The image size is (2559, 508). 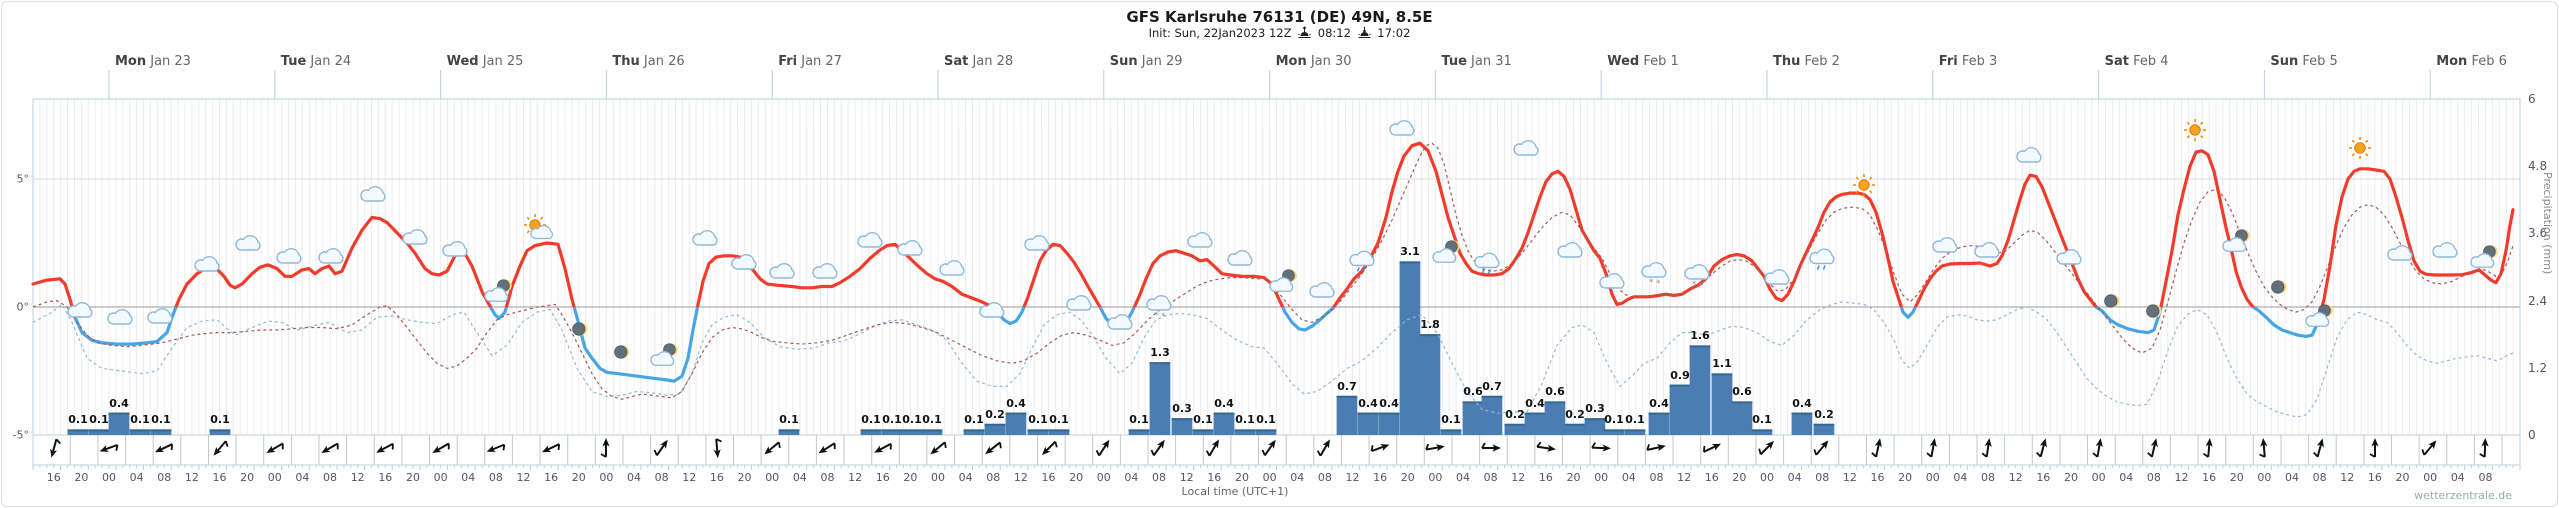 I want to click on moon-cloud-icon, so click(x=2237, y=243).